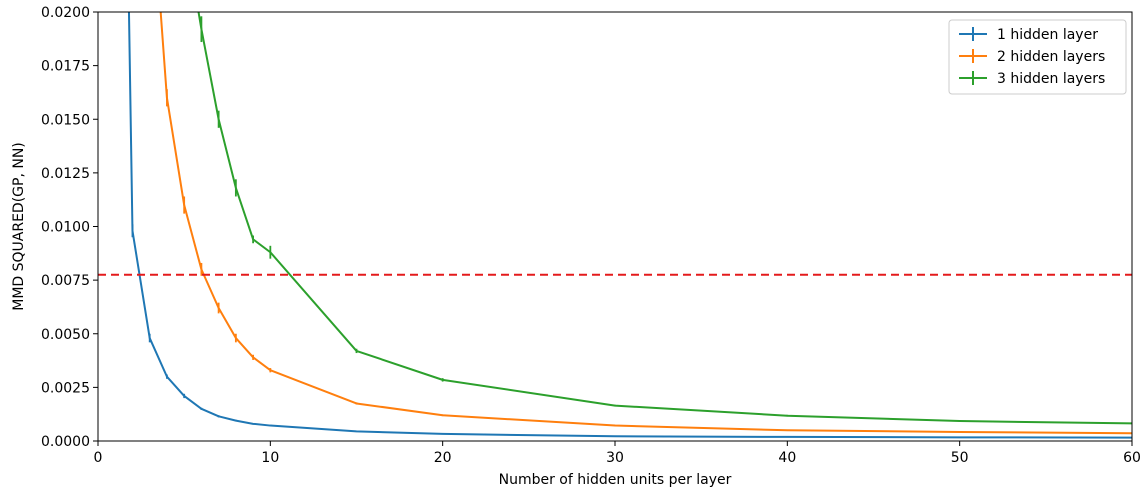 This screenshot has height=487, width=1146. I want to click on x-tick-label: 40, so click(787, 458).